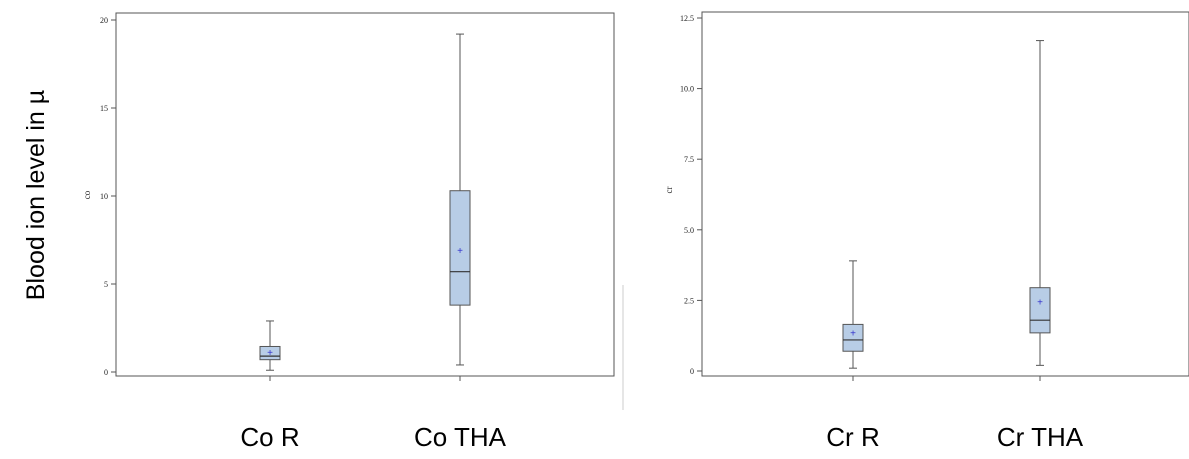  What do you see at coordinates (689, 300) in the screenshot?
I see `y-tick-label: 2.5` at bounding box center [689, 300].